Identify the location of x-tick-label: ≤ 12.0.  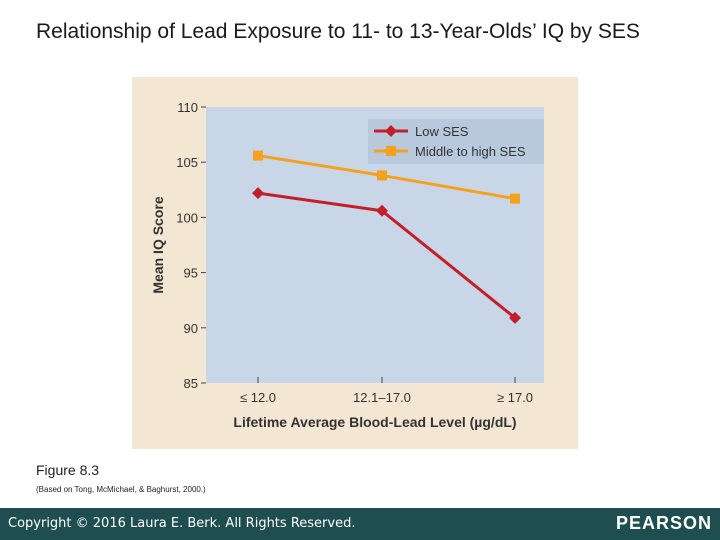
(258, 397).